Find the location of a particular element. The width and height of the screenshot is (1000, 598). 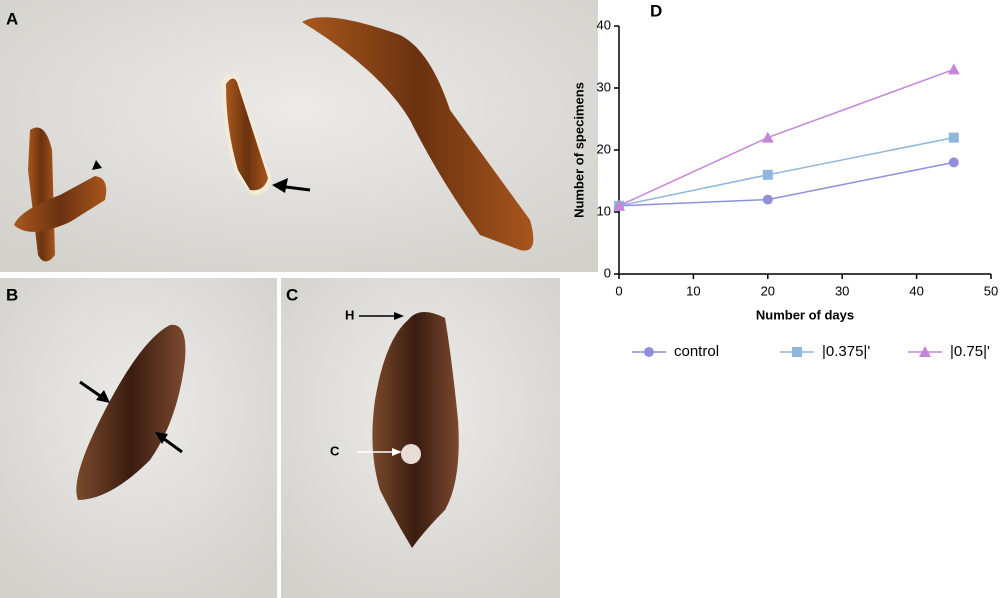

x-tick-label: 50 is located at coordinates (991, 290).